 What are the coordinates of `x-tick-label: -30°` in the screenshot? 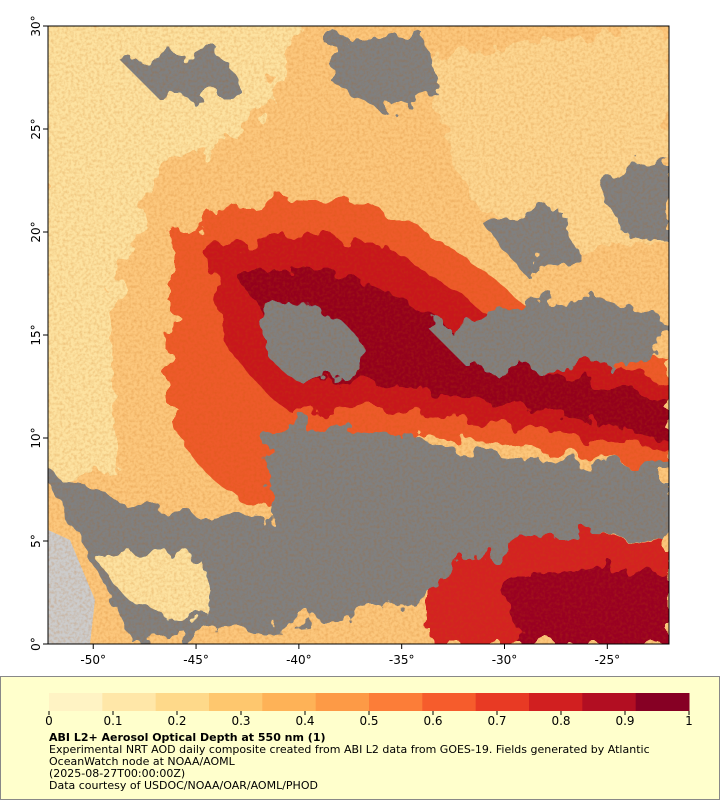 It's located at (505, 660).